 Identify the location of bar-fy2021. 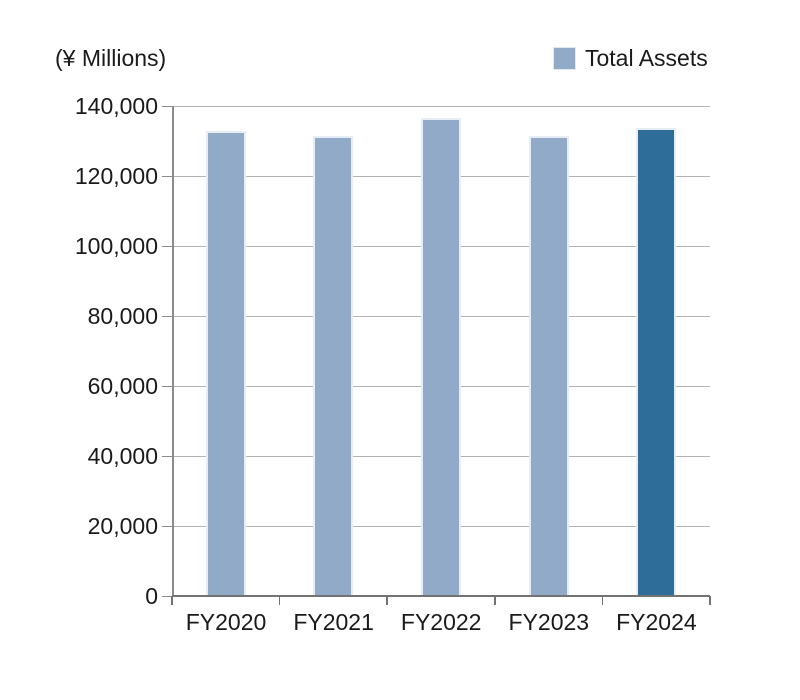
(333, 366).